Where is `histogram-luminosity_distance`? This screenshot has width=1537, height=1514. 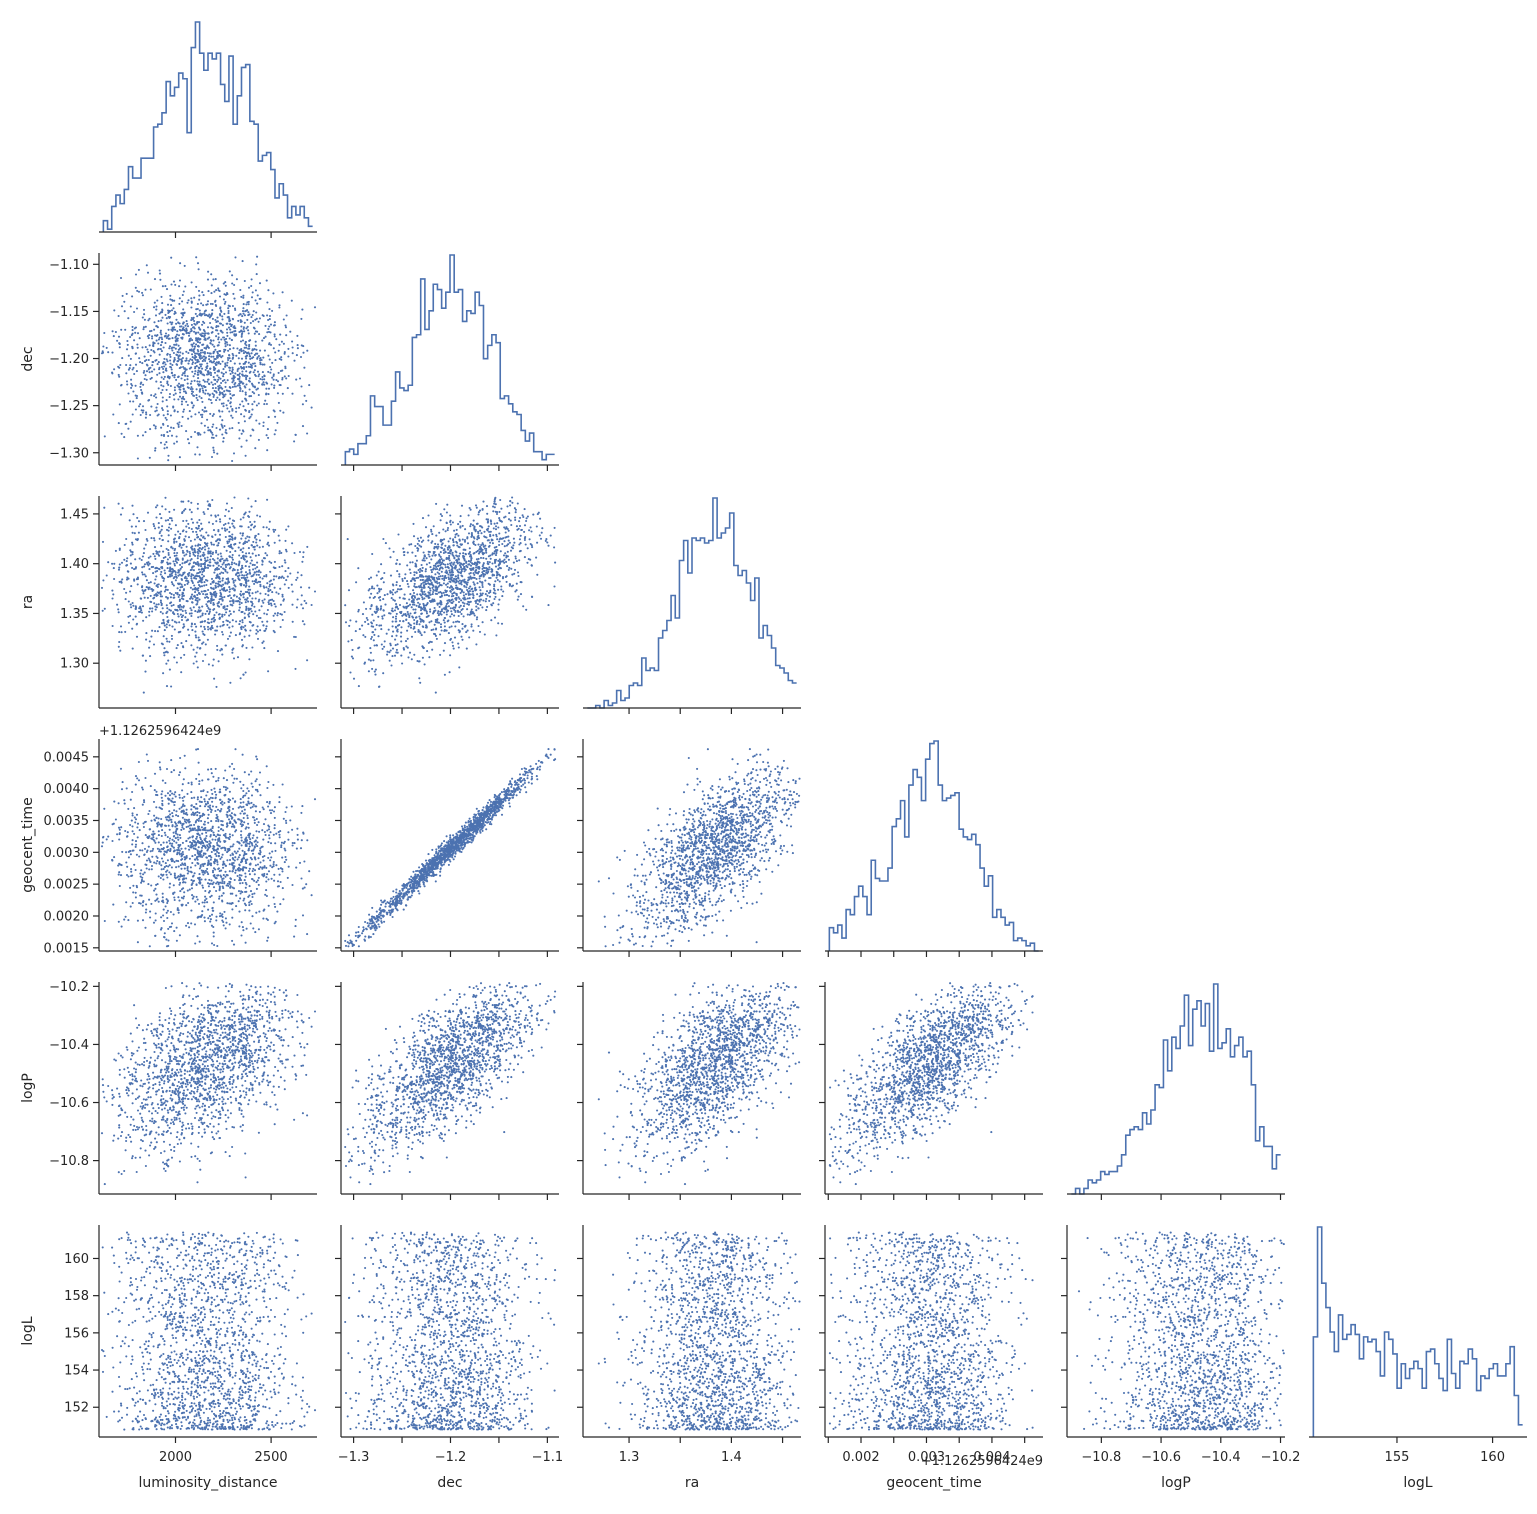 histogram-luminosity_distance is located at coordinates (207, 127).